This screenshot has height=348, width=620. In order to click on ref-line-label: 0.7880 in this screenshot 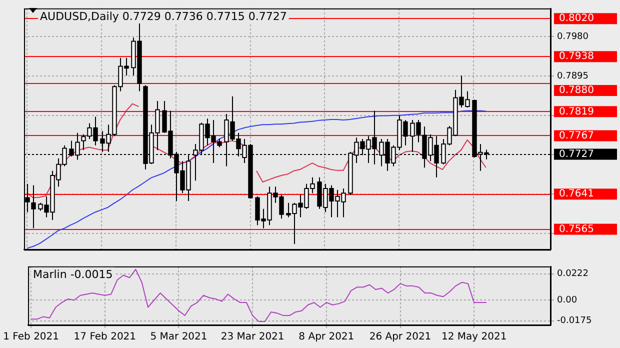, I will do `click(576, 90)`.